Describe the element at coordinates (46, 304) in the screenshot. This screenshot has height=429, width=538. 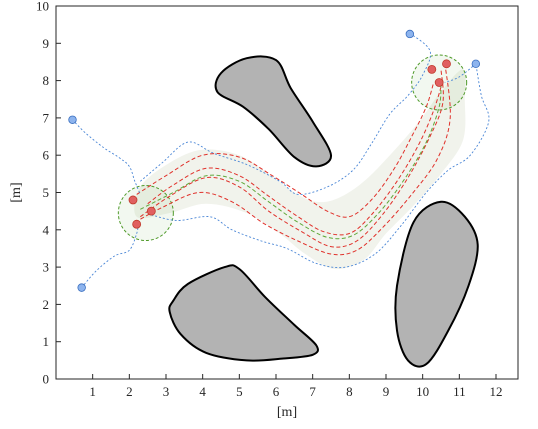
I see `y-tick-label: 2` at that location.